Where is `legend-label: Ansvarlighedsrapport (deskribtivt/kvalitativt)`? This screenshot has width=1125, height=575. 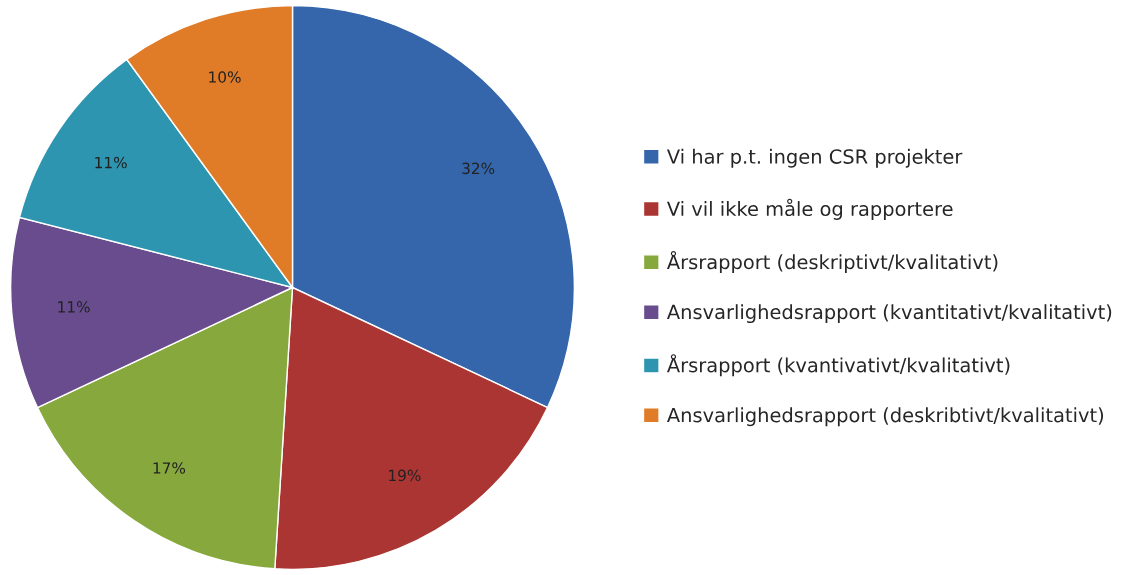 legend-label: Ansvarlighedsrapport (deskribtivt/kvalitativt) is located at coordinates (885, 417).